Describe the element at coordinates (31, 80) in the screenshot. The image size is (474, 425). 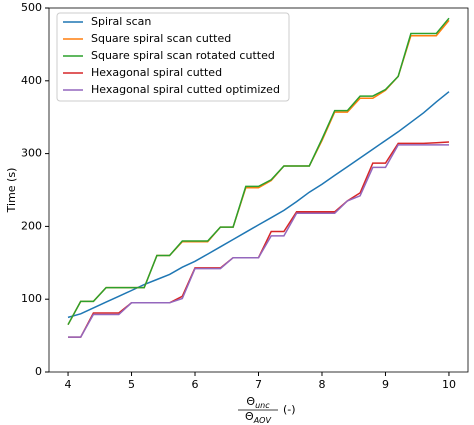
I see `y-tick-label: 400` at that location.